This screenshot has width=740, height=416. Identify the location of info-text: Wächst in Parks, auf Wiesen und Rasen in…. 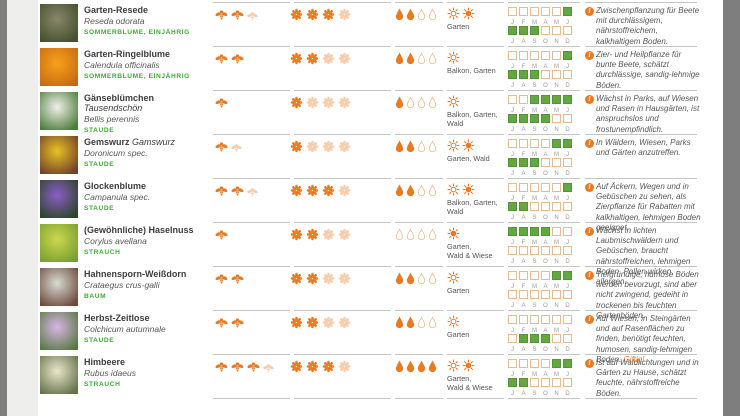
(648, 114).